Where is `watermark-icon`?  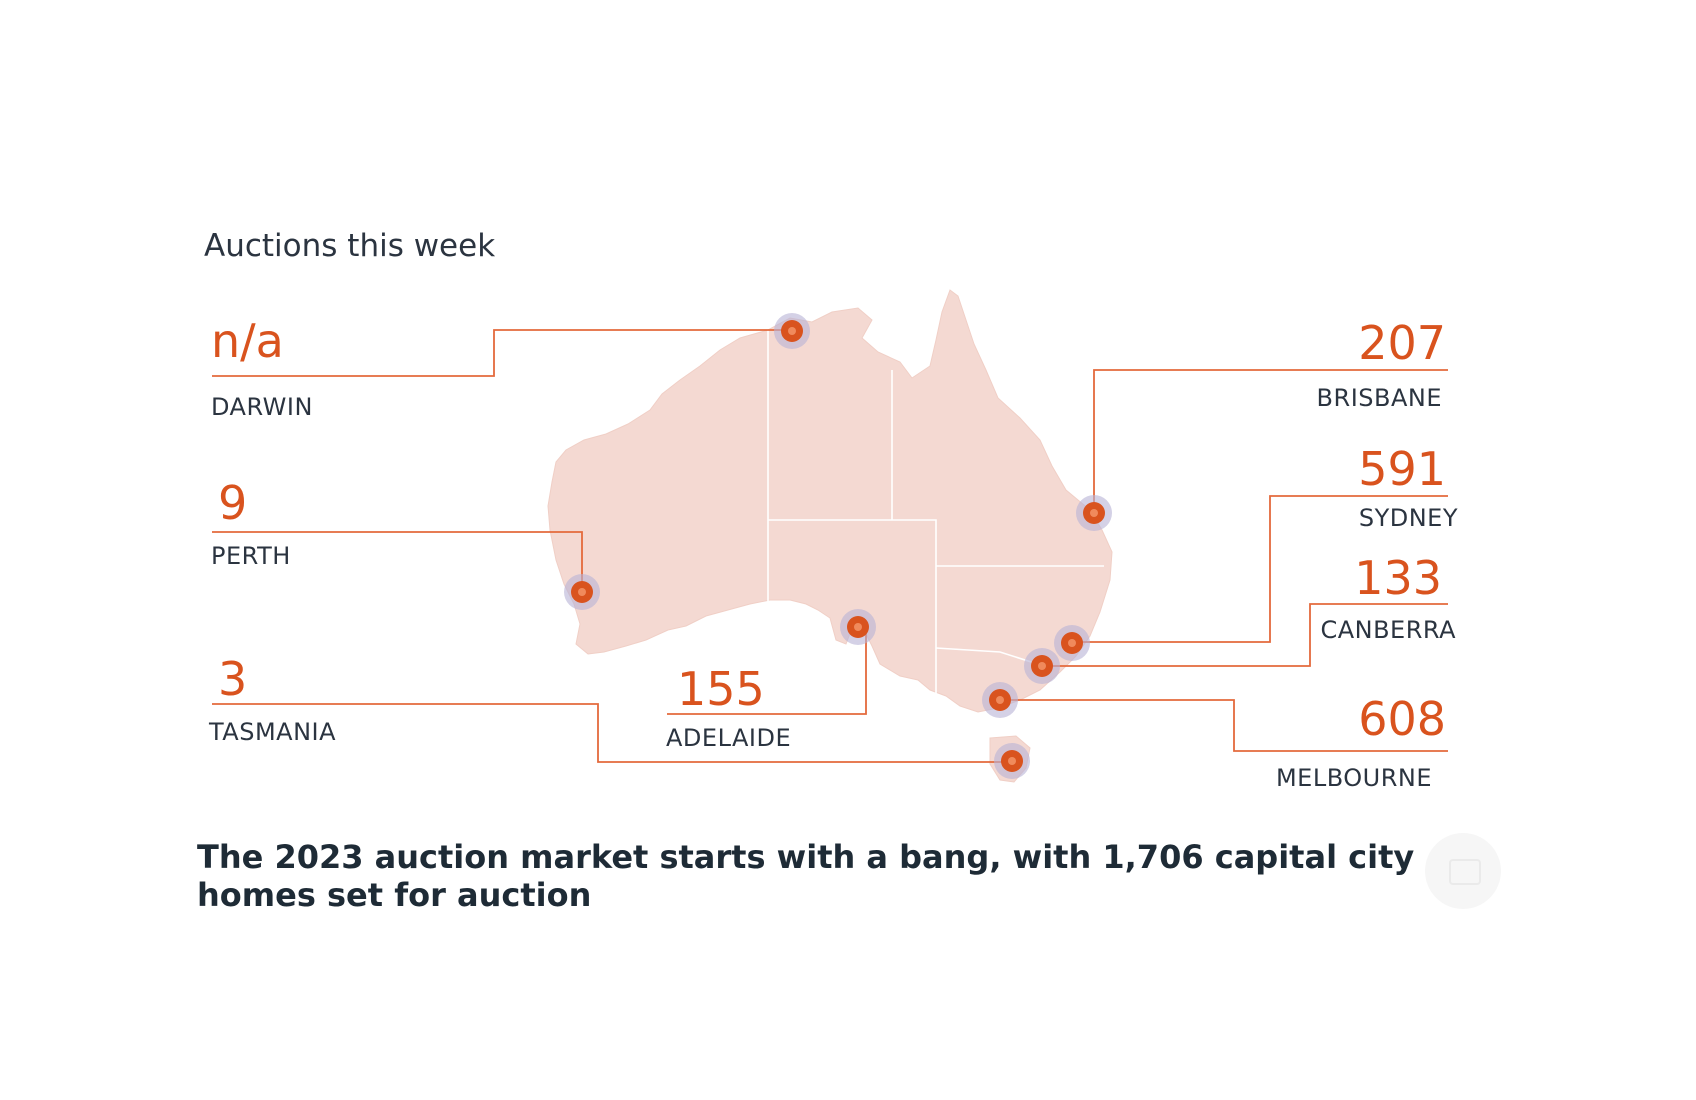 watermark-icon is located at coordinates (1463, 871).